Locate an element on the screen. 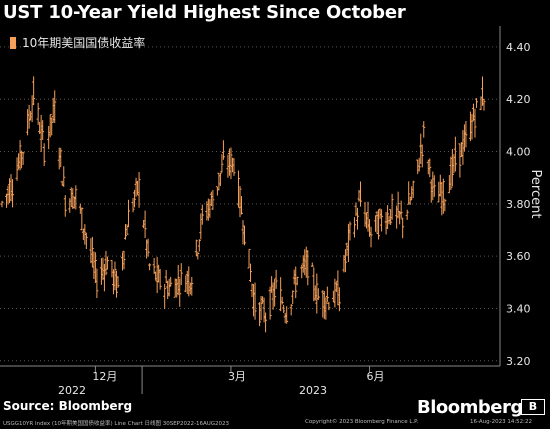 This screenshot has height=429, width=550. legend: 10年期美国国债收益率 is located at coordinates (77, 42).